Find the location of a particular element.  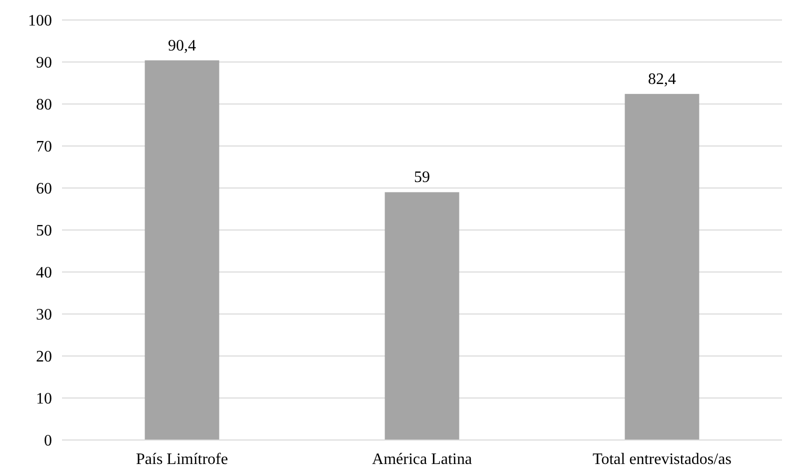

y-tick-label: 30 is located at coordinates (44, 315).